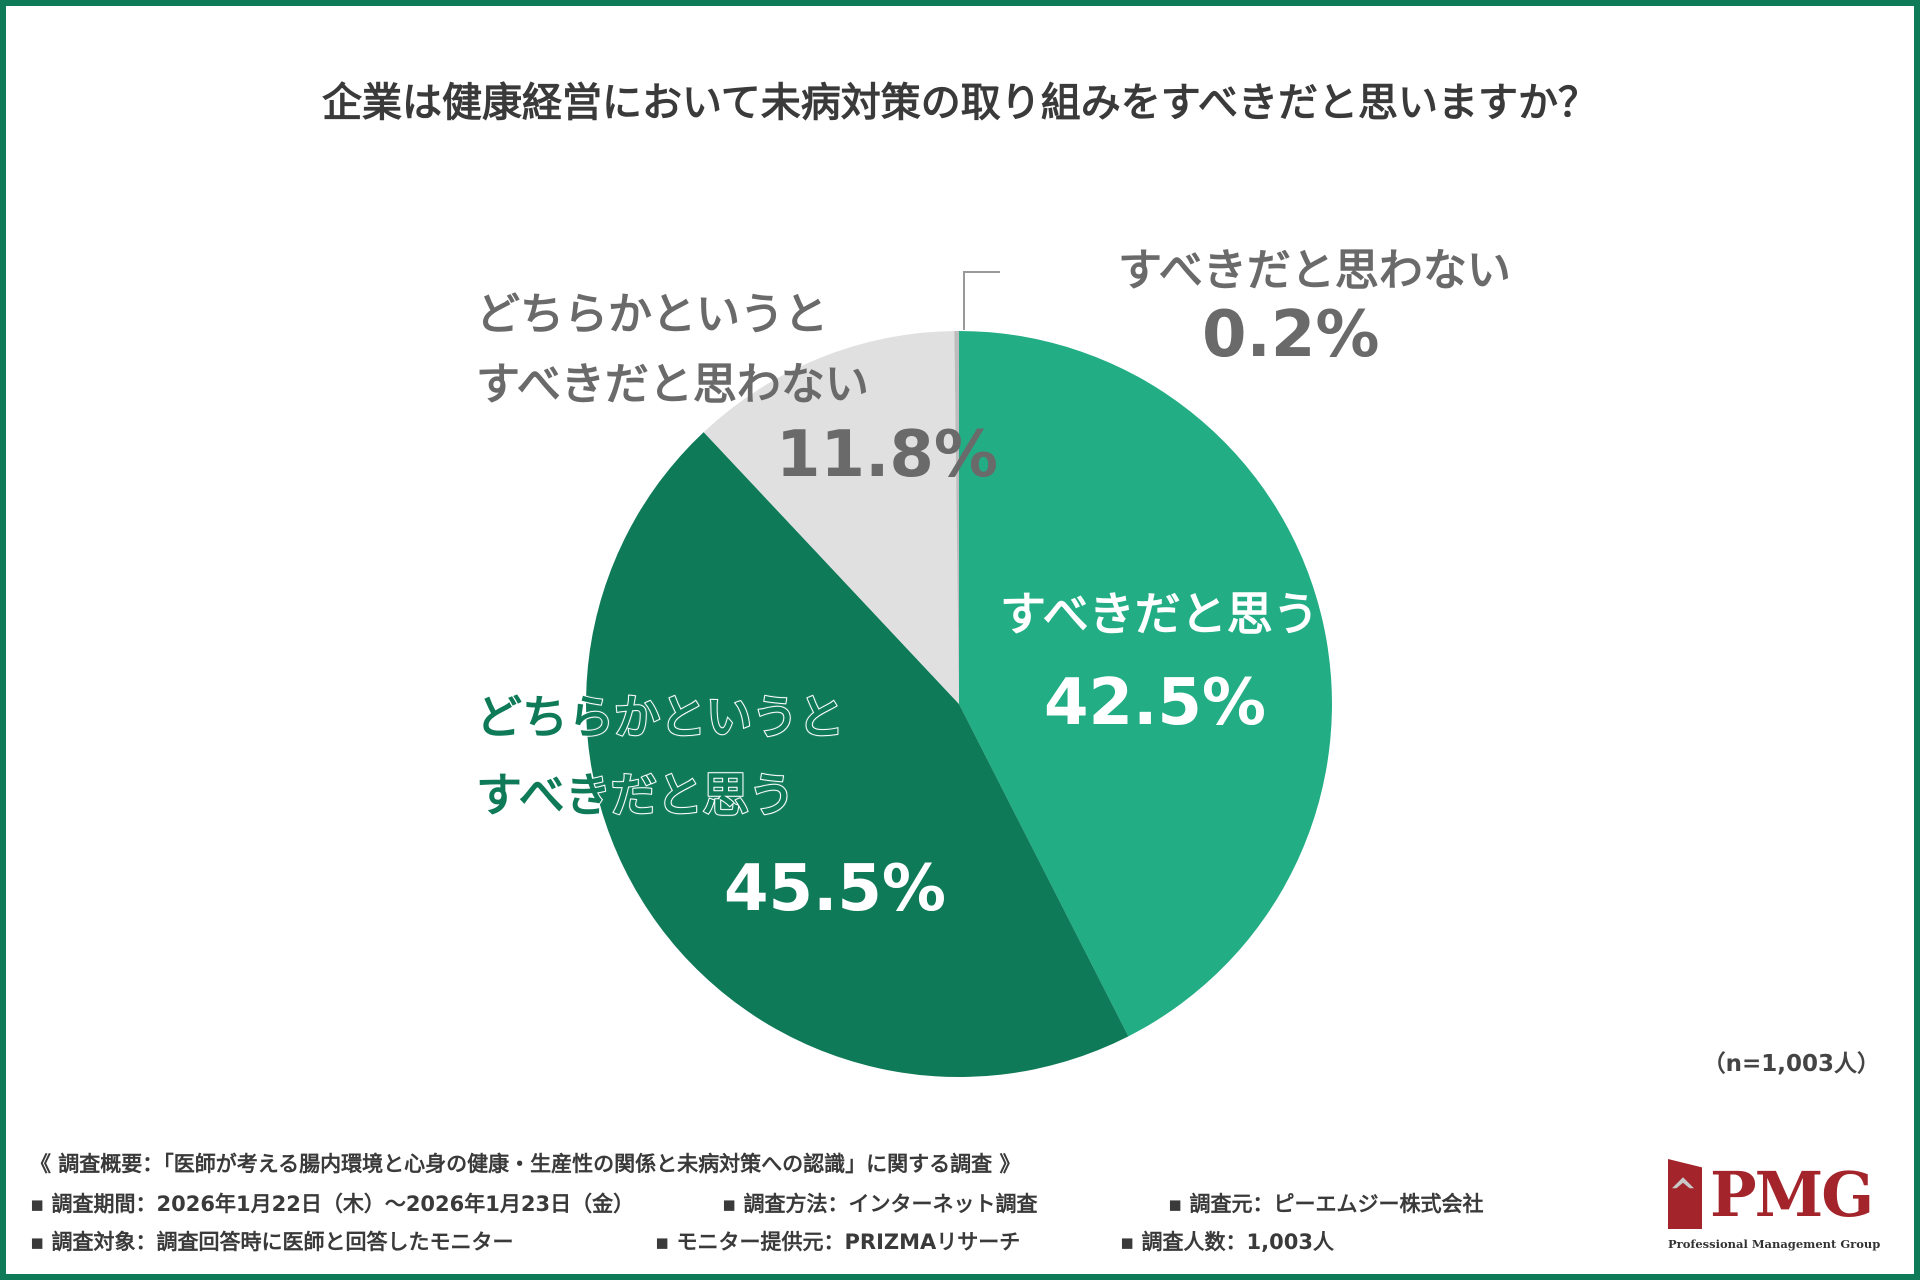  Describe the element at coordinates (1291, 335) in the screenshot. I see `slice-value-4: 0.2%` at that location.